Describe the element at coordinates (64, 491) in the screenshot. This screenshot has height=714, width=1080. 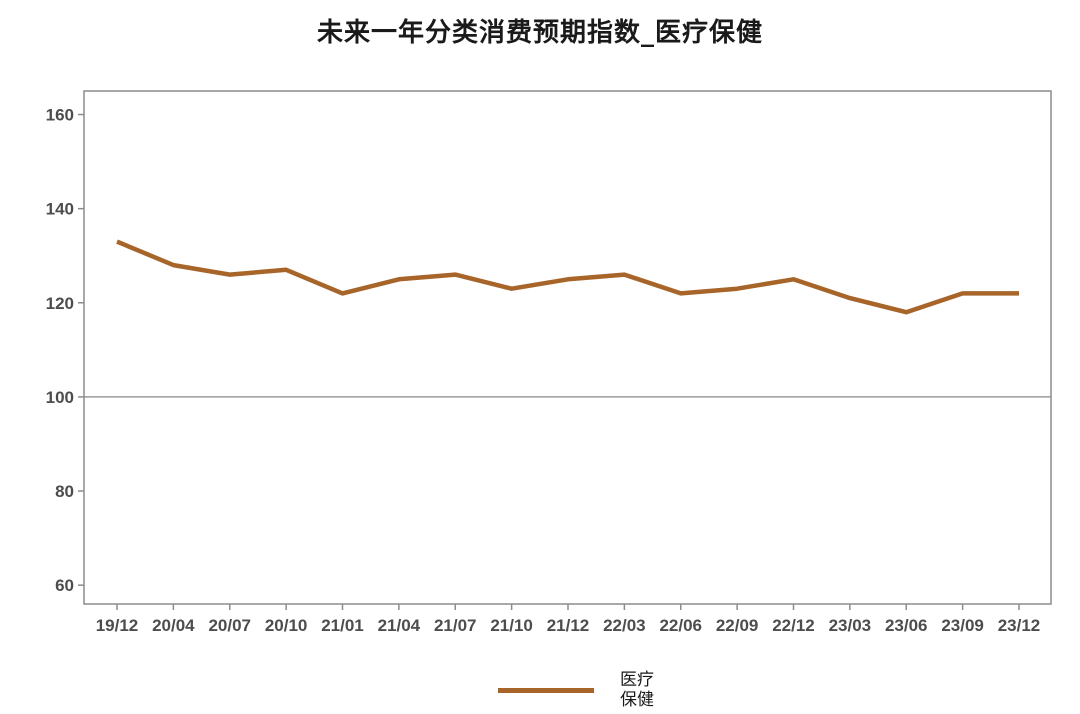
I see `y-tick-label: 80` at that location.